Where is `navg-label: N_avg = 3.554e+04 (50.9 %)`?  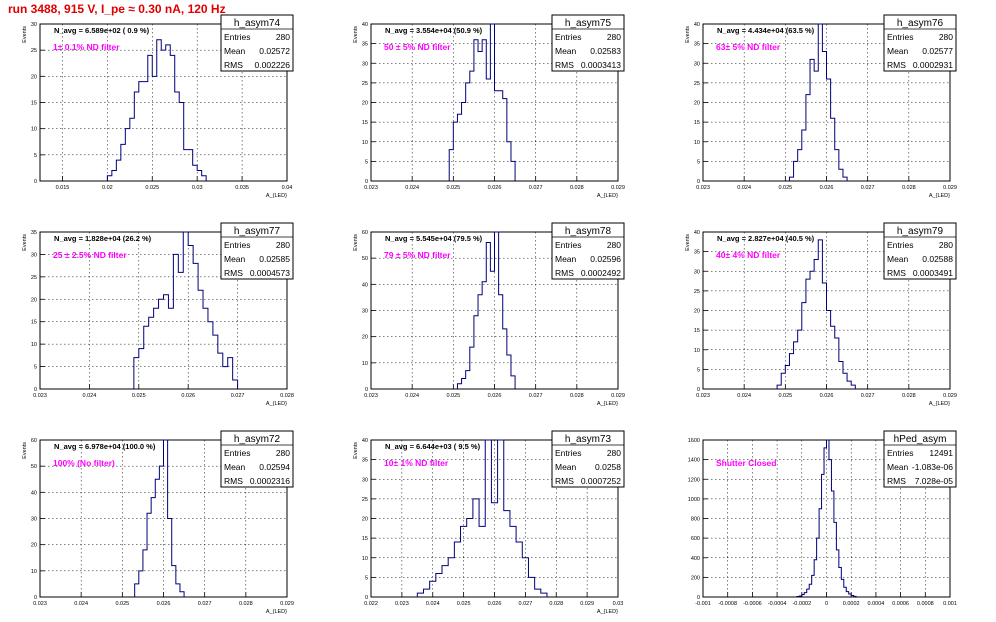
navg-label: N_avg = 3.554e+04 (50.9 %) is located at coordinates (434, 30).